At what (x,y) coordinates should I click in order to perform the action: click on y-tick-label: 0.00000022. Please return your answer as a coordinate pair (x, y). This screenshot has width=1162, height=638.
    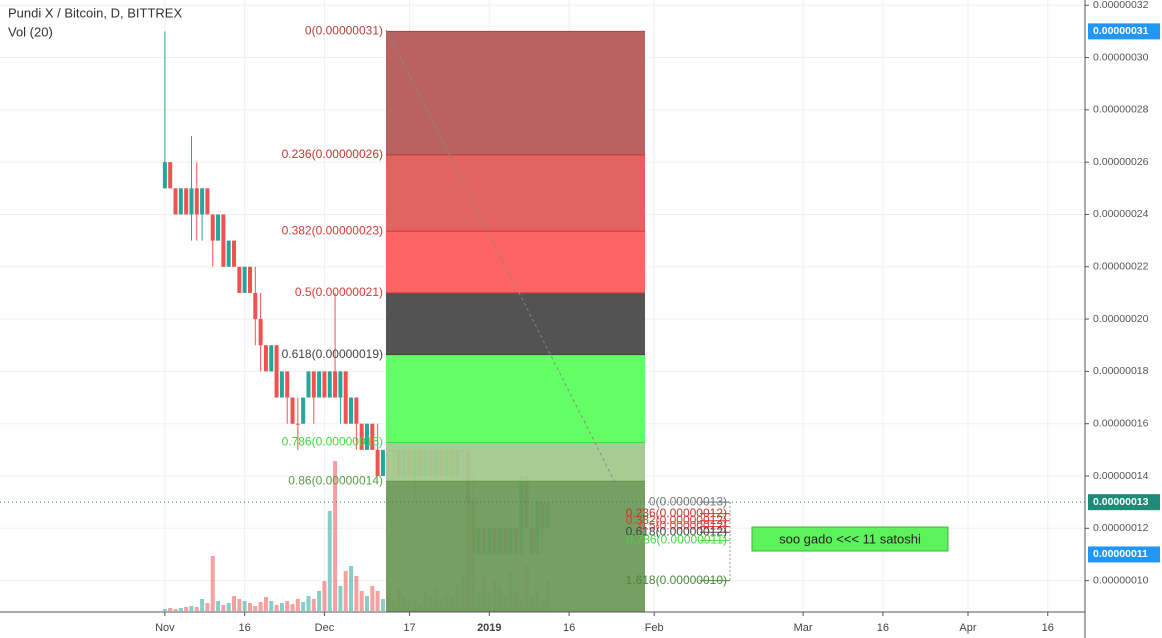
    Looking at the image, I should click on (1121, 267).